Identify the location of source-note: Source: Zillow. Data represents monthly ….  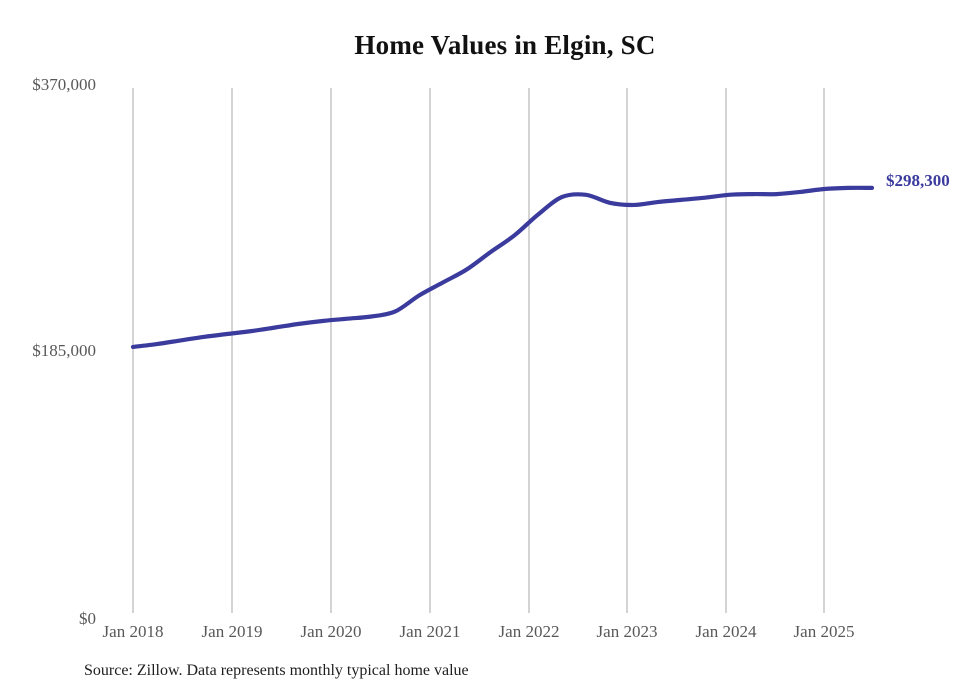
(276, 670).